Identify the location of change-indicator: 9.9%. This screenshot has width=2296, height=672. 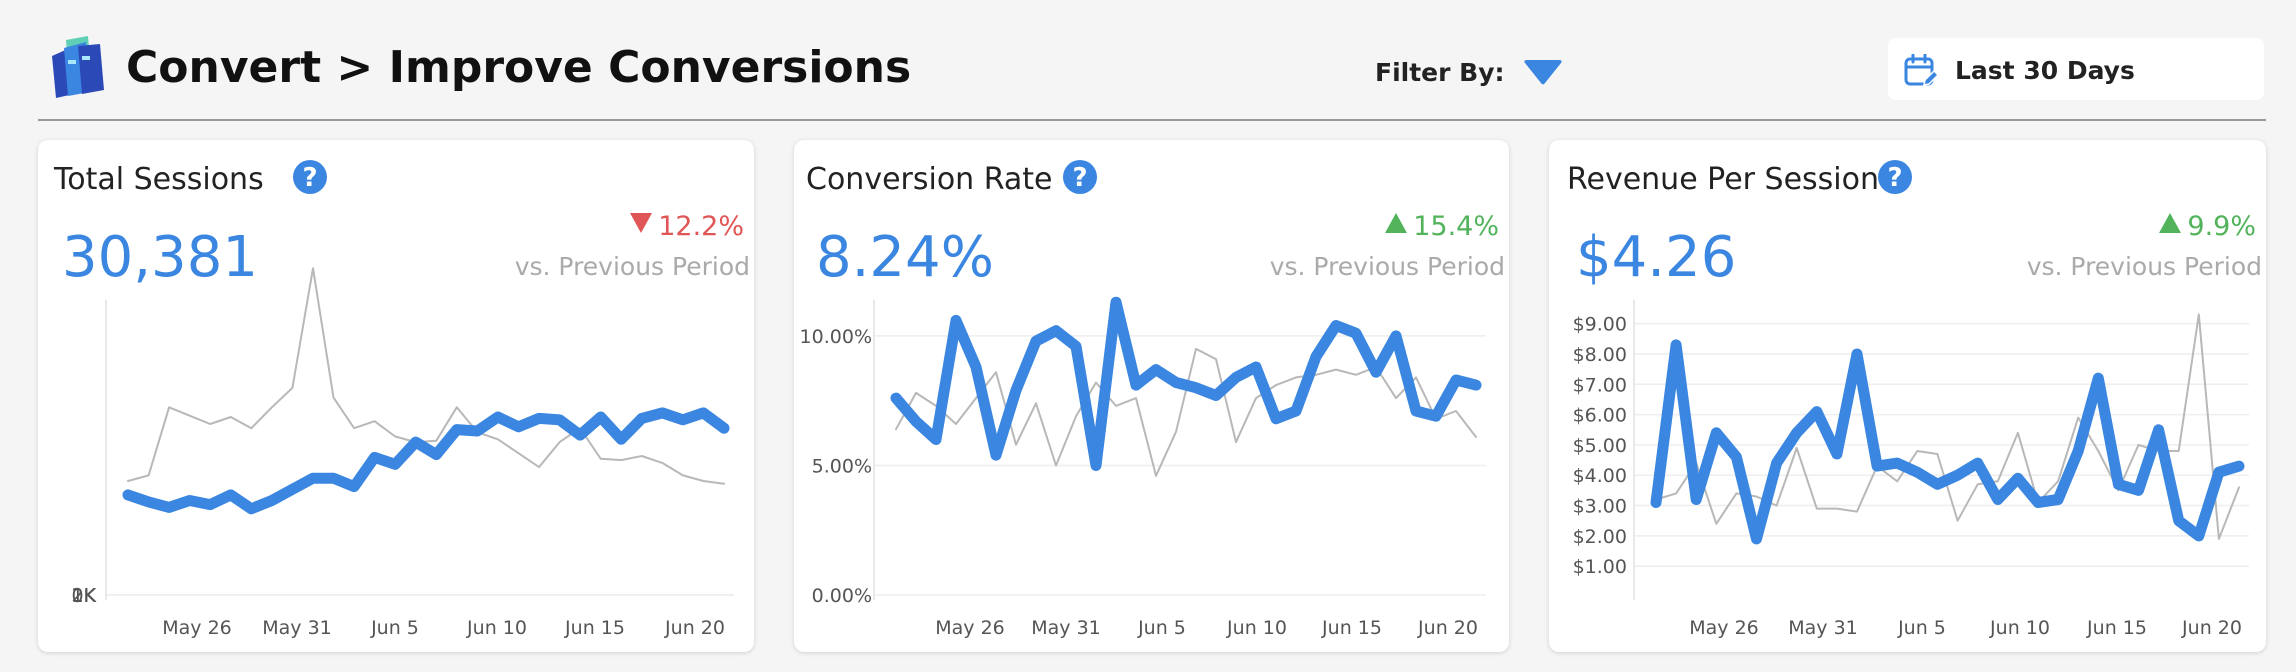
(2207, 226).